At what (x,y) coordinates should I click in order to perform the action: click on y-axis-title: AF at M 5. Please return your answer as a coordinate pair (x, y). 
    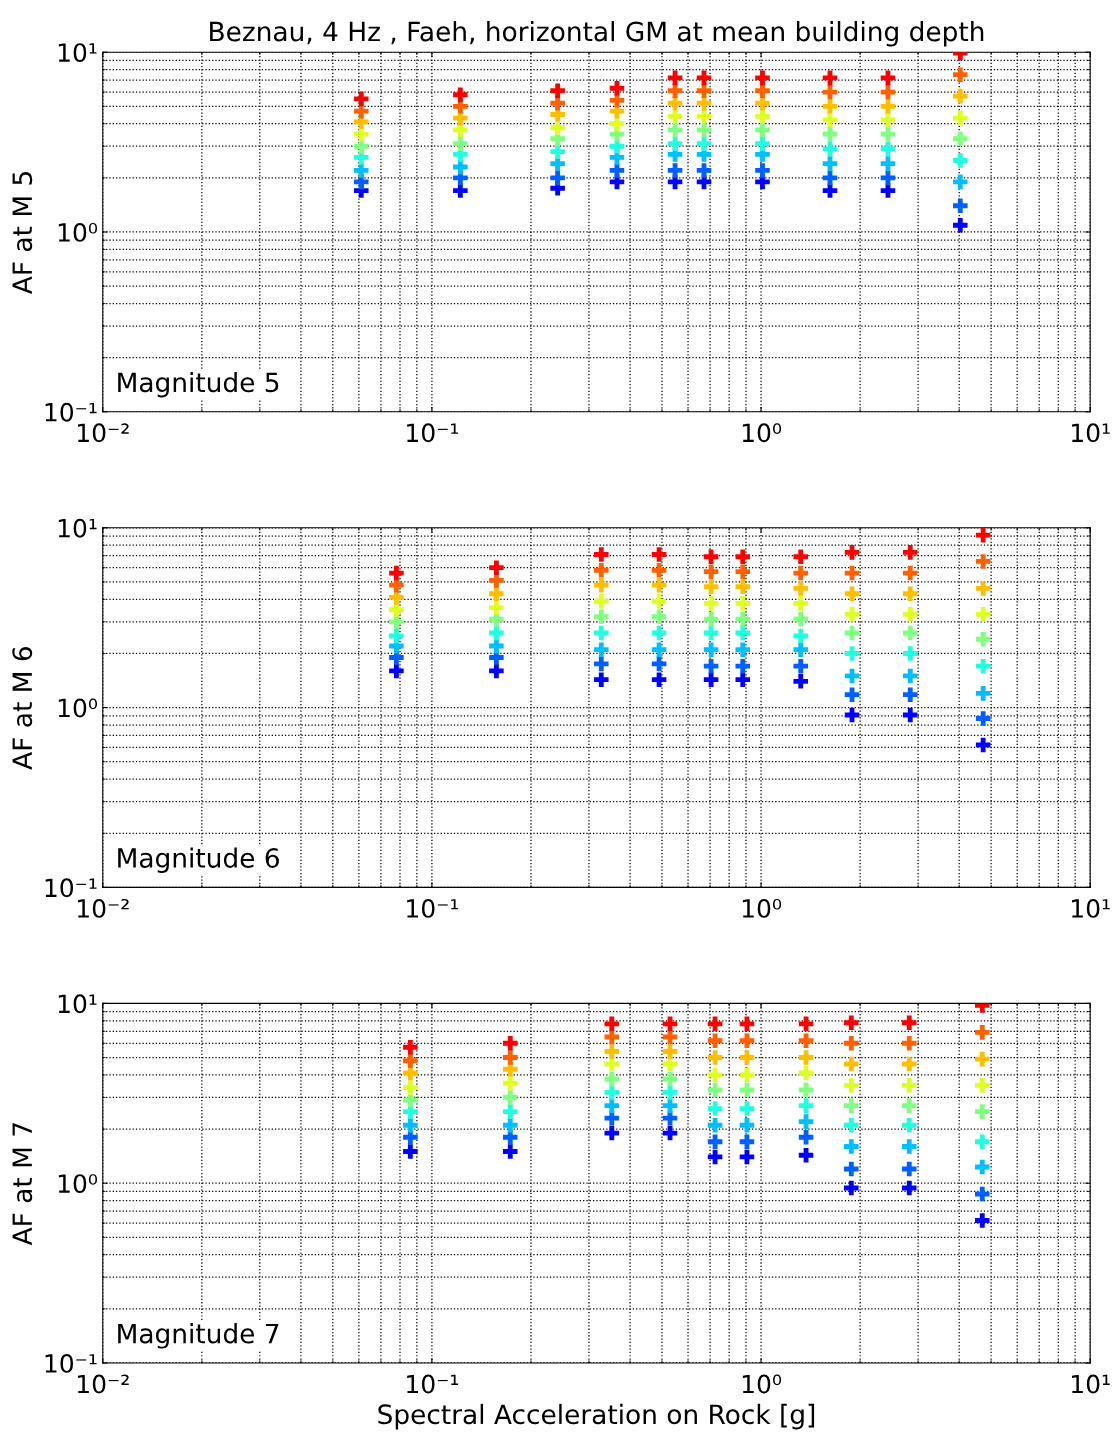
    Looking at the image, I should click on (22, 233).